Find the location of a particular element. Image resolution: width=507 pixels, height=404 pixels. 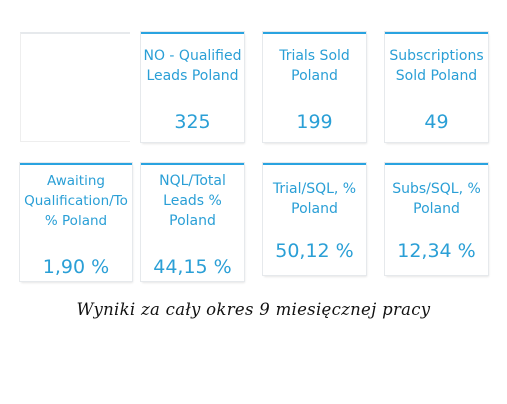

tile-label: Subs/SQL, % Poland is located at coordinates (436, 199).